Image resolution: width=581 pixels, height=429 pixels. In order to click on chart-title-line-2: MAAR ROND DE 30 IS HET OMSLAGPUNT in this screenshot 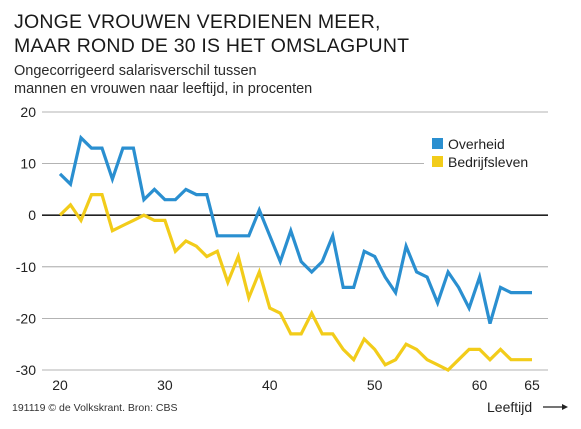, I will do `click(212, 46)`.